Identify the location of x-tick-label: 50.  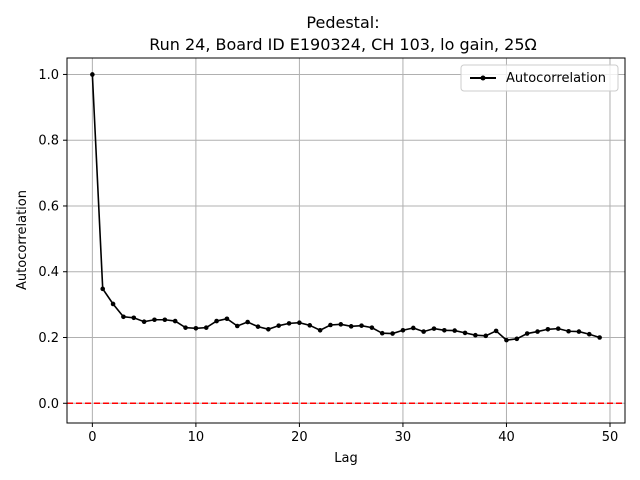
(610, 437).